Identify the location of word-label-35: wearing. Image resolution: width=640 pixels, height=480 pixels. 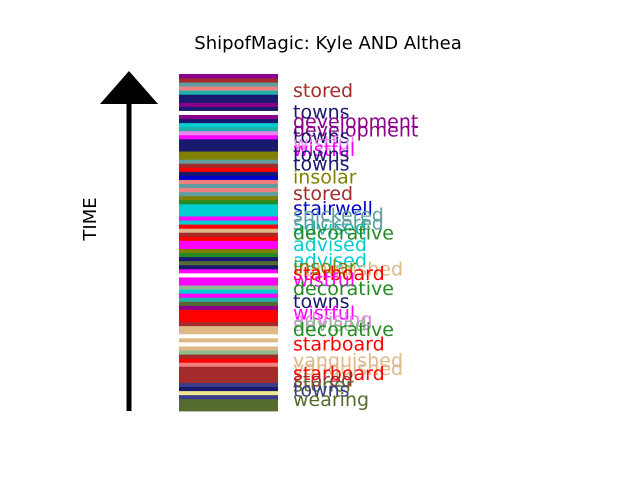
(331, 400).